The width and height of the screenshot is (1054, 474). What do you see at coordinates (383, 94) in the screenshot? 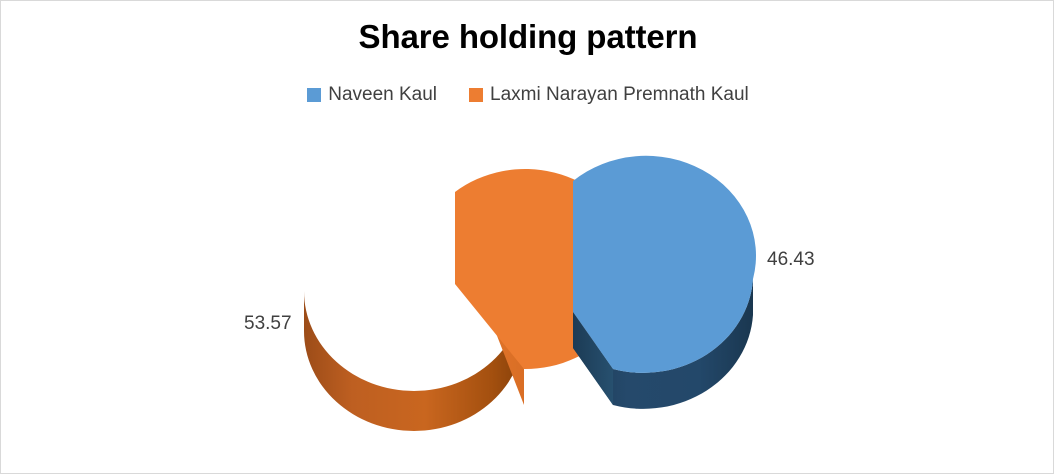
I see `legend-item-label: Naveen Kaul` at bounding box center [383, 94].